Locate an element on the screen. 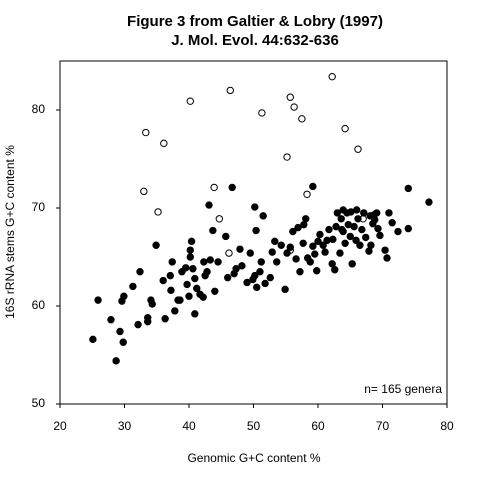  x-tick-label: 20 is located at coordinates (60, 426).